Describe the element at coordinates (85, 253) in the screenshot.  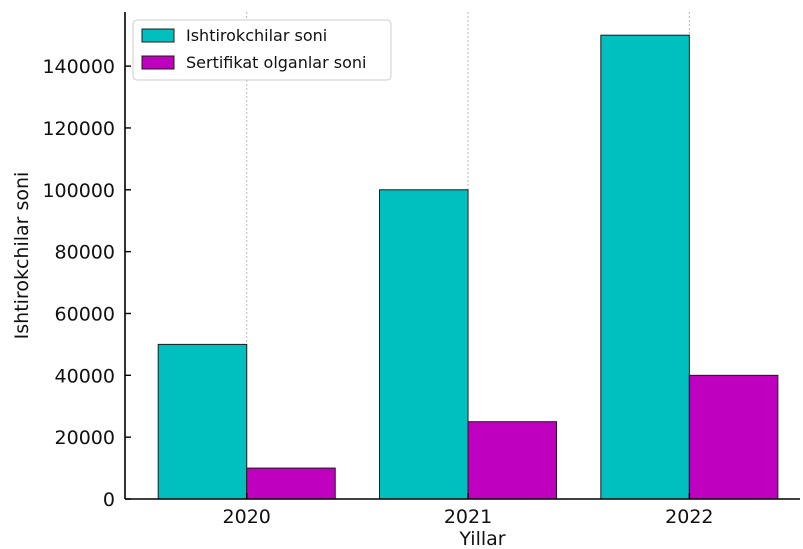
I see `y-tick-label: 80000` at that location.